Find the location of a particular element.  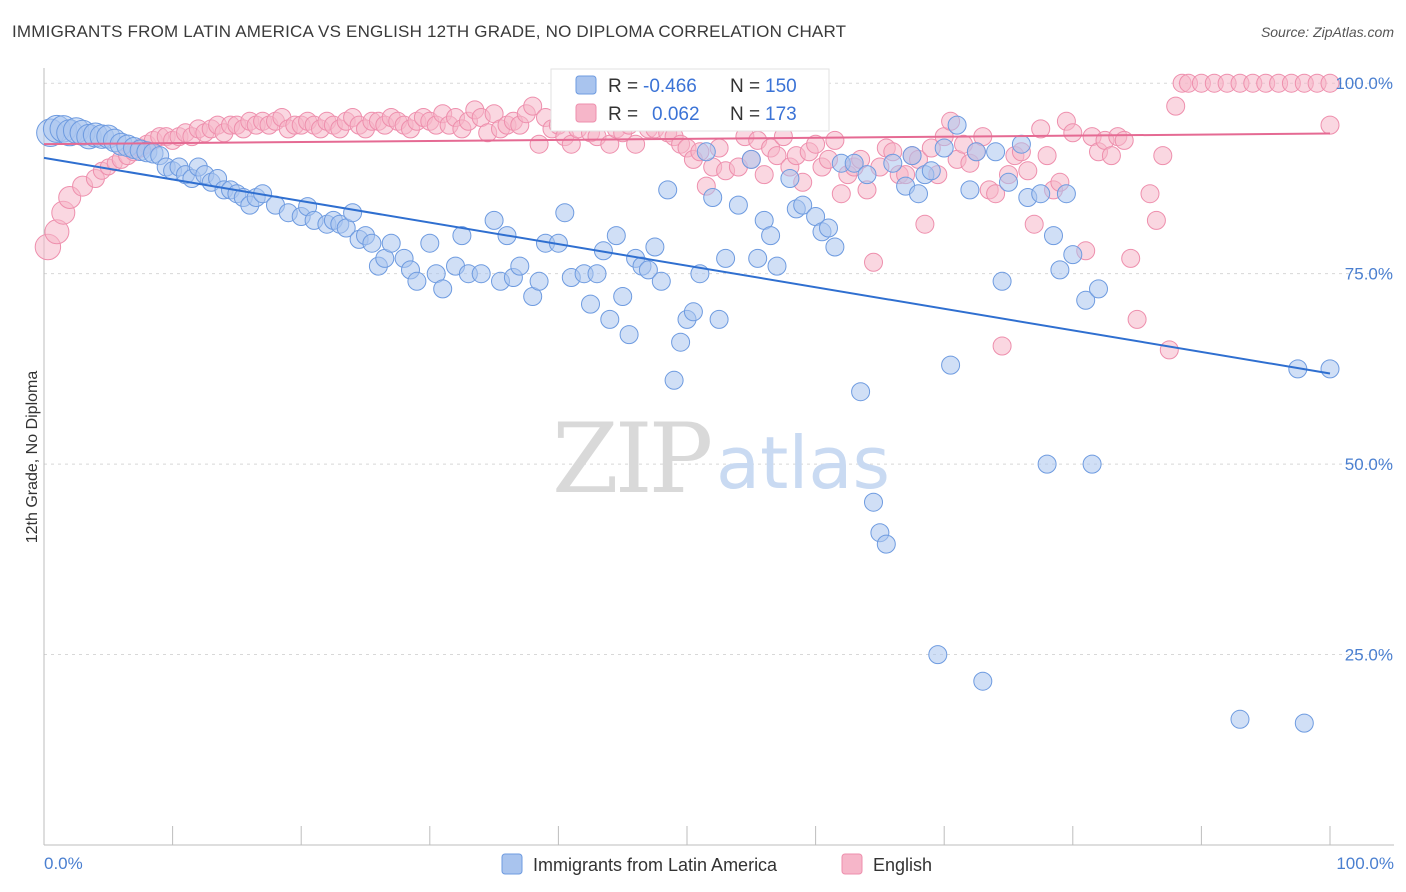

x-tick-label-max: 100.0% is located at coordinates (1365, 863).